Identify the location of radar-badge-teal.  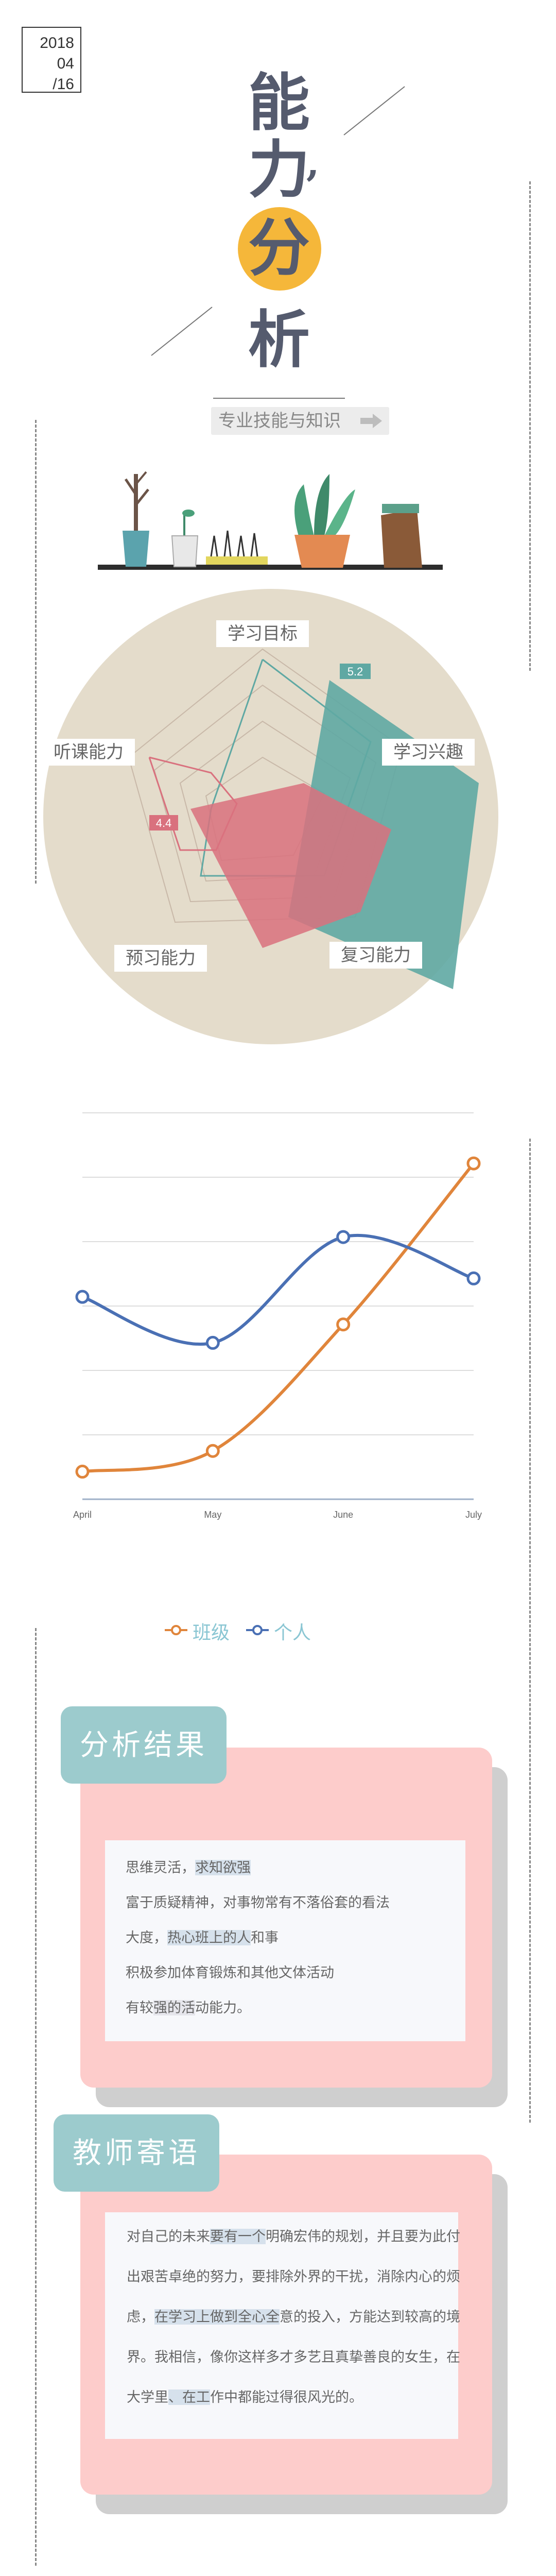
(355, 671).